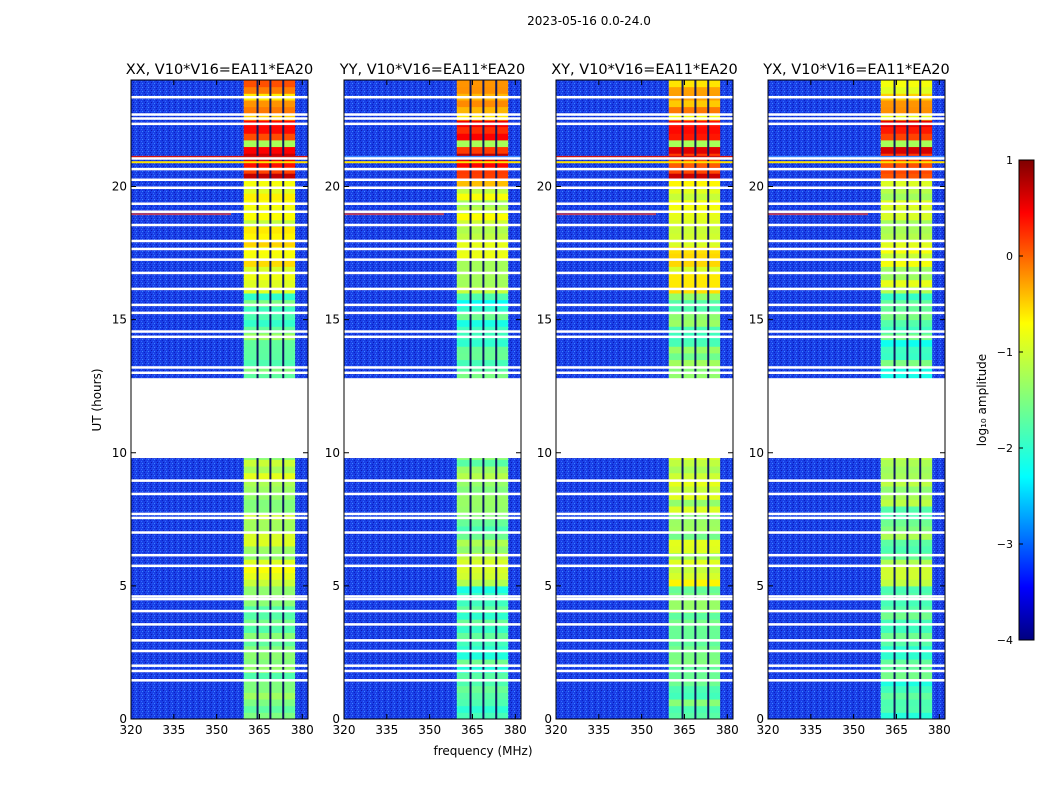  Describe the element at coordinates (644, 399) in the screenshot. I see `panel-frame` at that location.